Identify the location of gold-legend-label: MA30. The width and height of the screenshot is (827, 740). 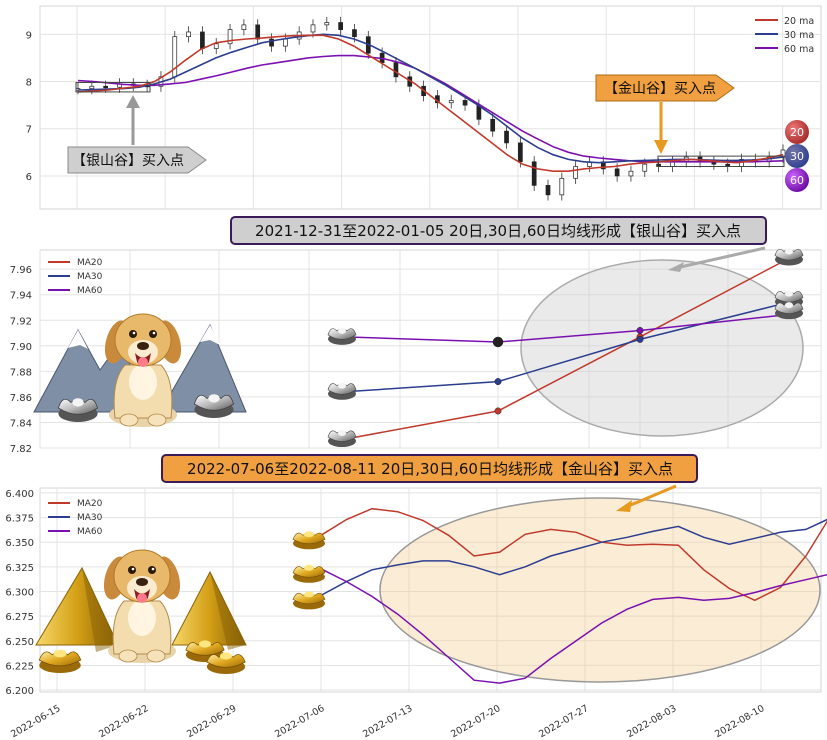
(90, 518).